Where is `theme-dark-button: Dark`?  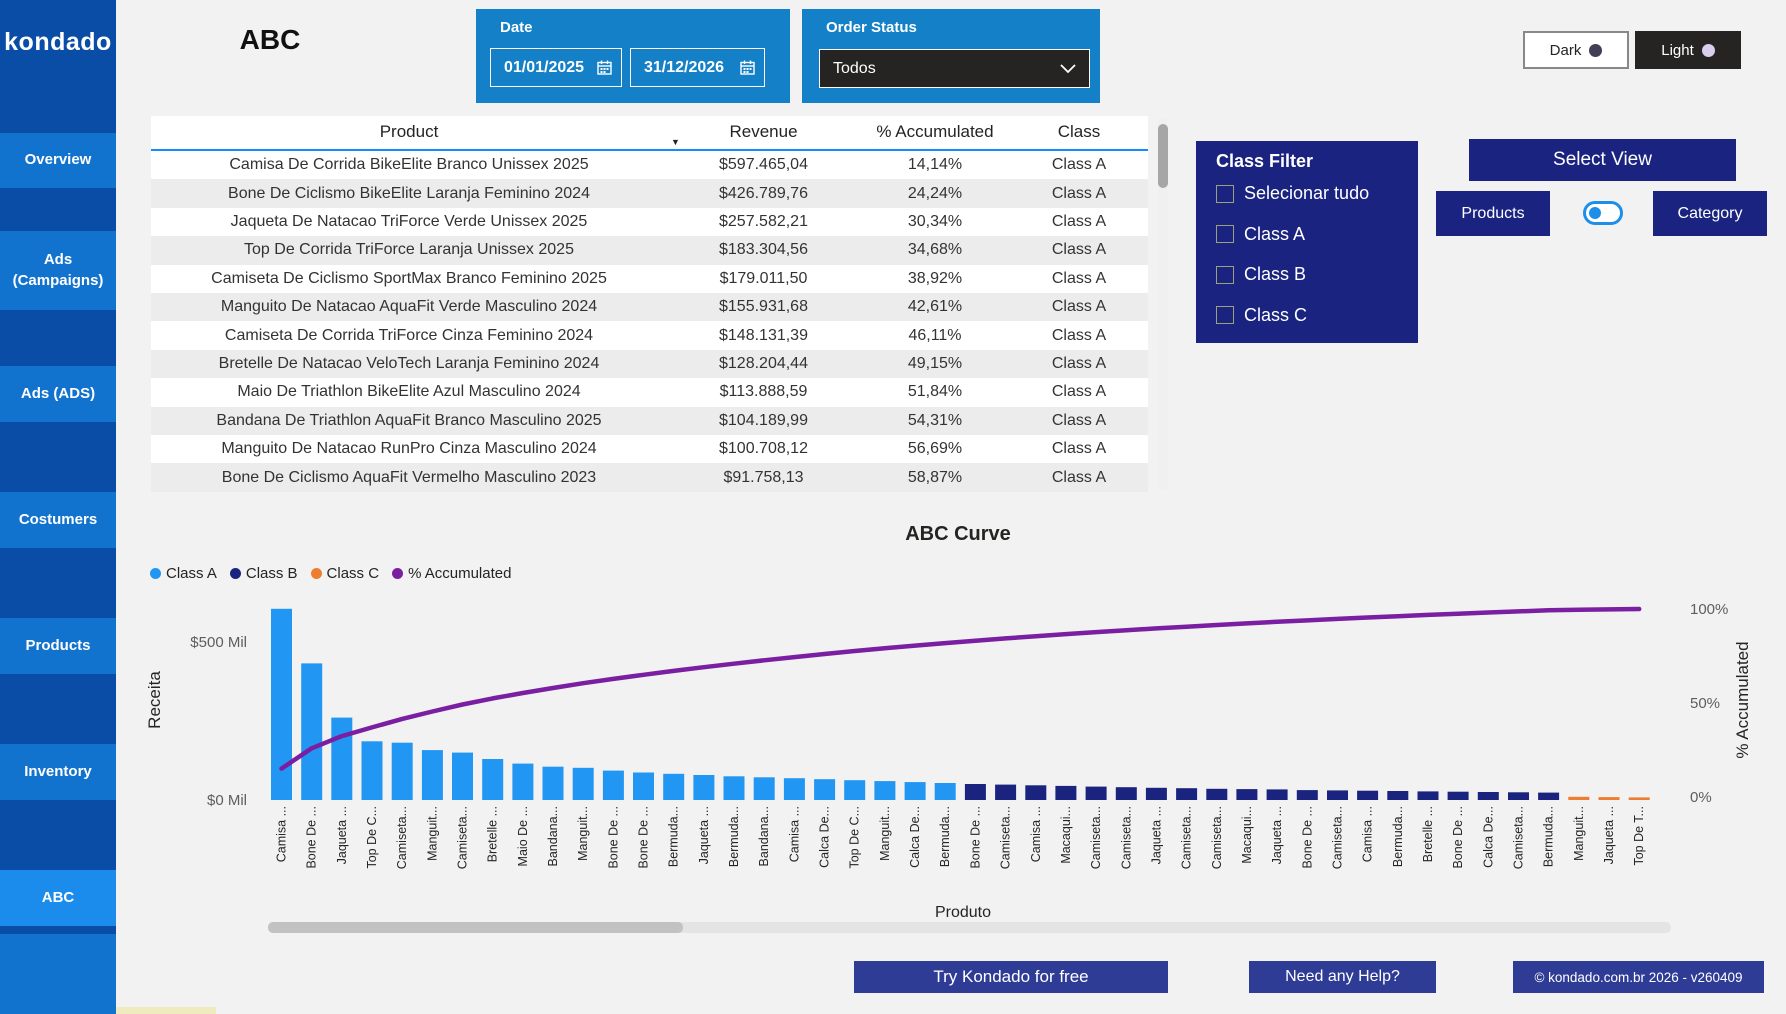 theme-dark-button: Dark is located at coordinates (1576, 50).